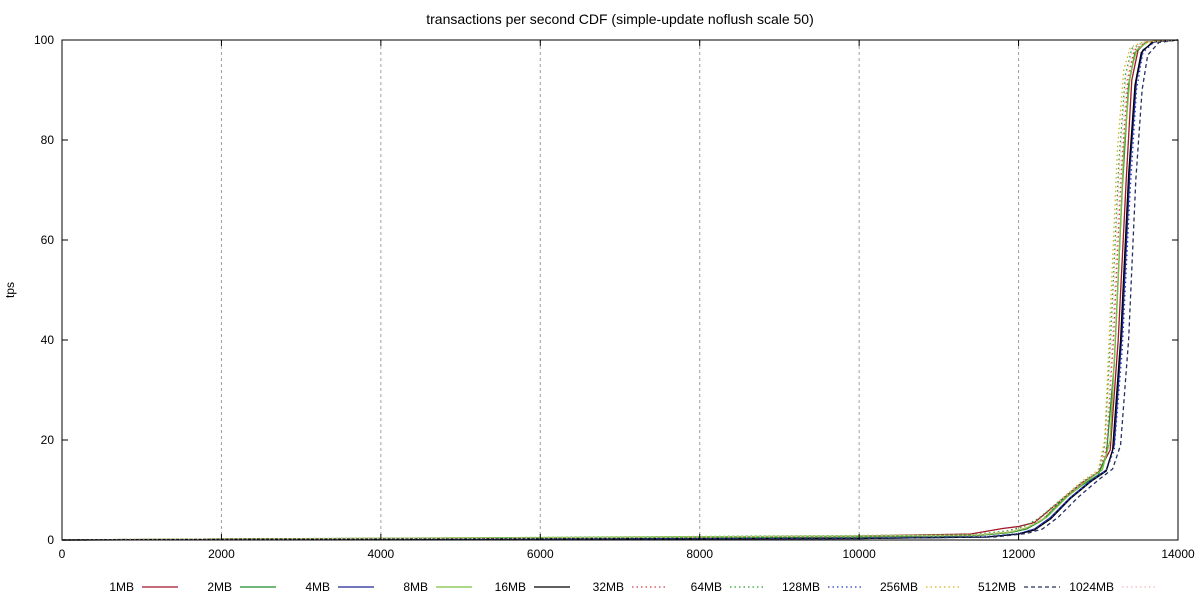 This screenshot has width=1200, height=600. What do you see at coordinates (48, 140) in the screenshot?
I see `y-tick-label: 80` at bounding box center [48, 140].